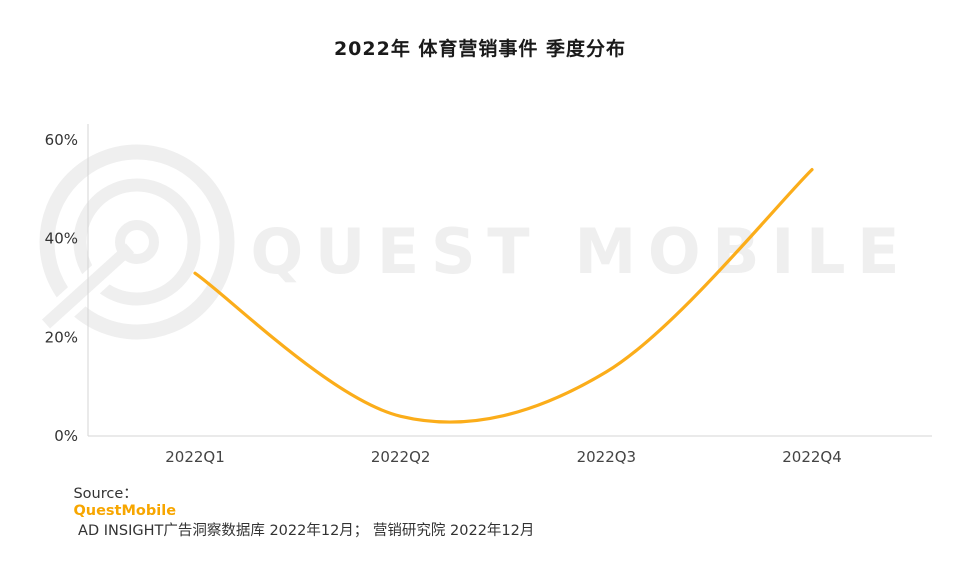 This screenshot has width=960, height=572. Describe the element at coordinates (578, 251) in the screenshot. I see `watermark-text: QUEST MOBILE` at that location.